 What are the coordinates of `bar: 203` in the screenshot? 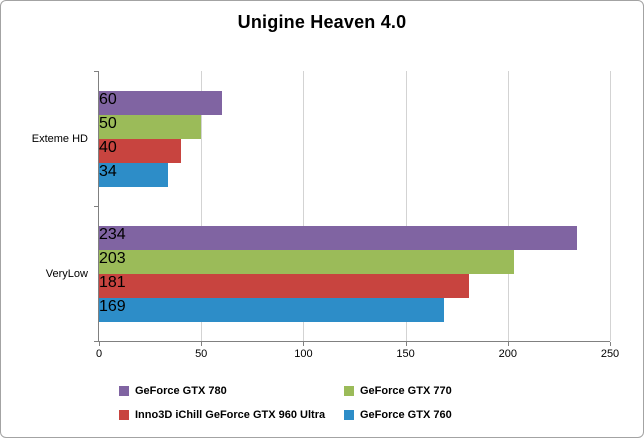 It's located at (306, 261).